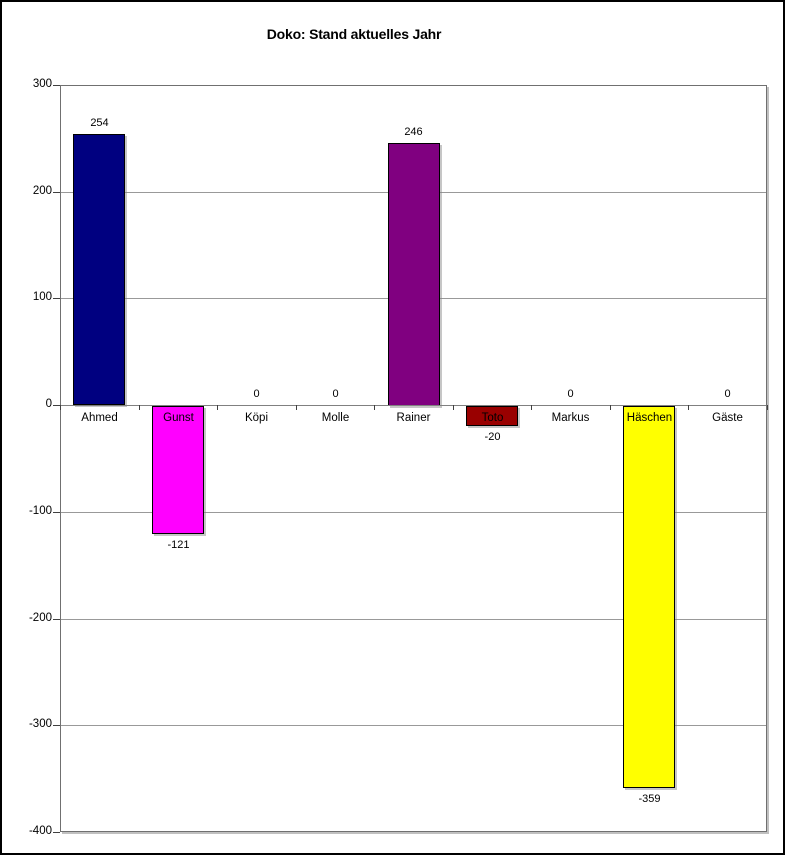 The height and width of the screenshot is (855, 785). Describe the element at coordinates (99, 418) in the screenshot. I see `category-label: Ahmed` at that location.